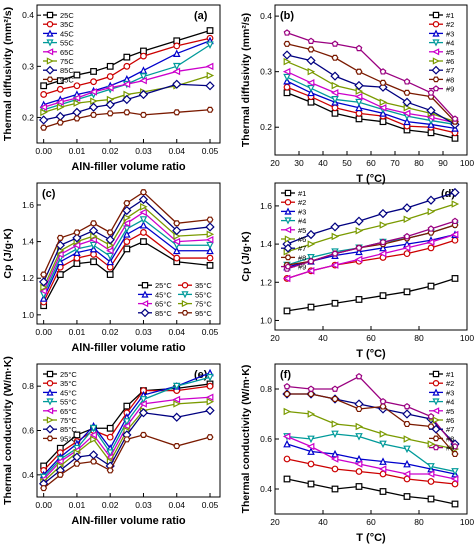 The width and height of the screenshot is (476, 550). Describe the element at coordinates (68, 402) in the screenshot. I see `legend-label: 55°C` at that location.